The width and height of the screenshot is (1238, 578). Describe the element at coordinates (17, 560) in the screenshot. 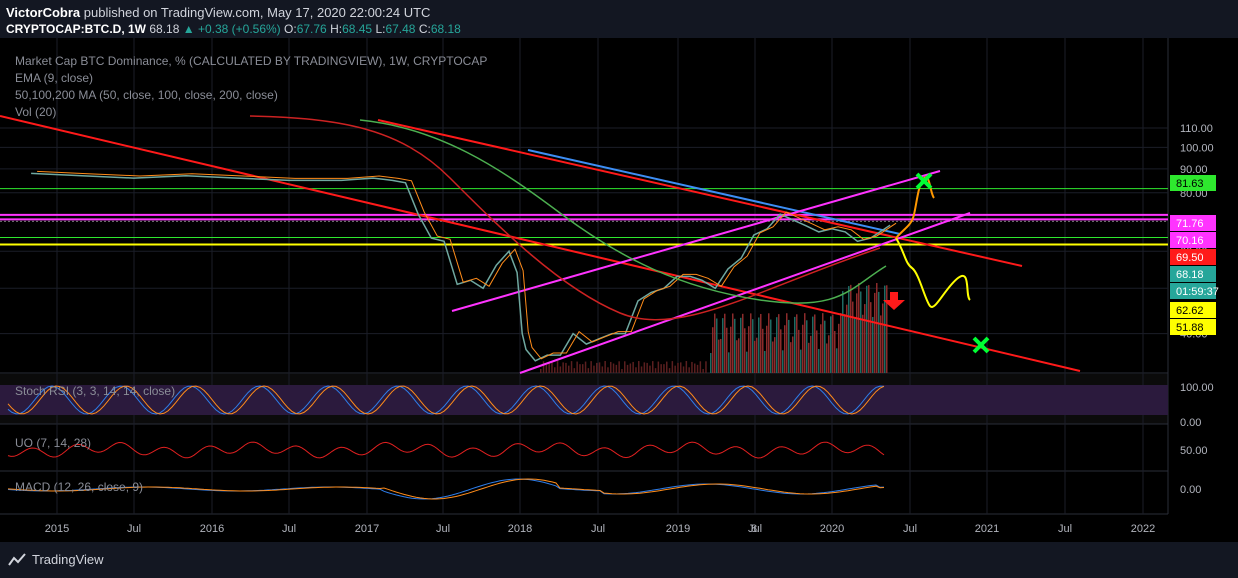

I see `tradingview-logo-icon` at that location.